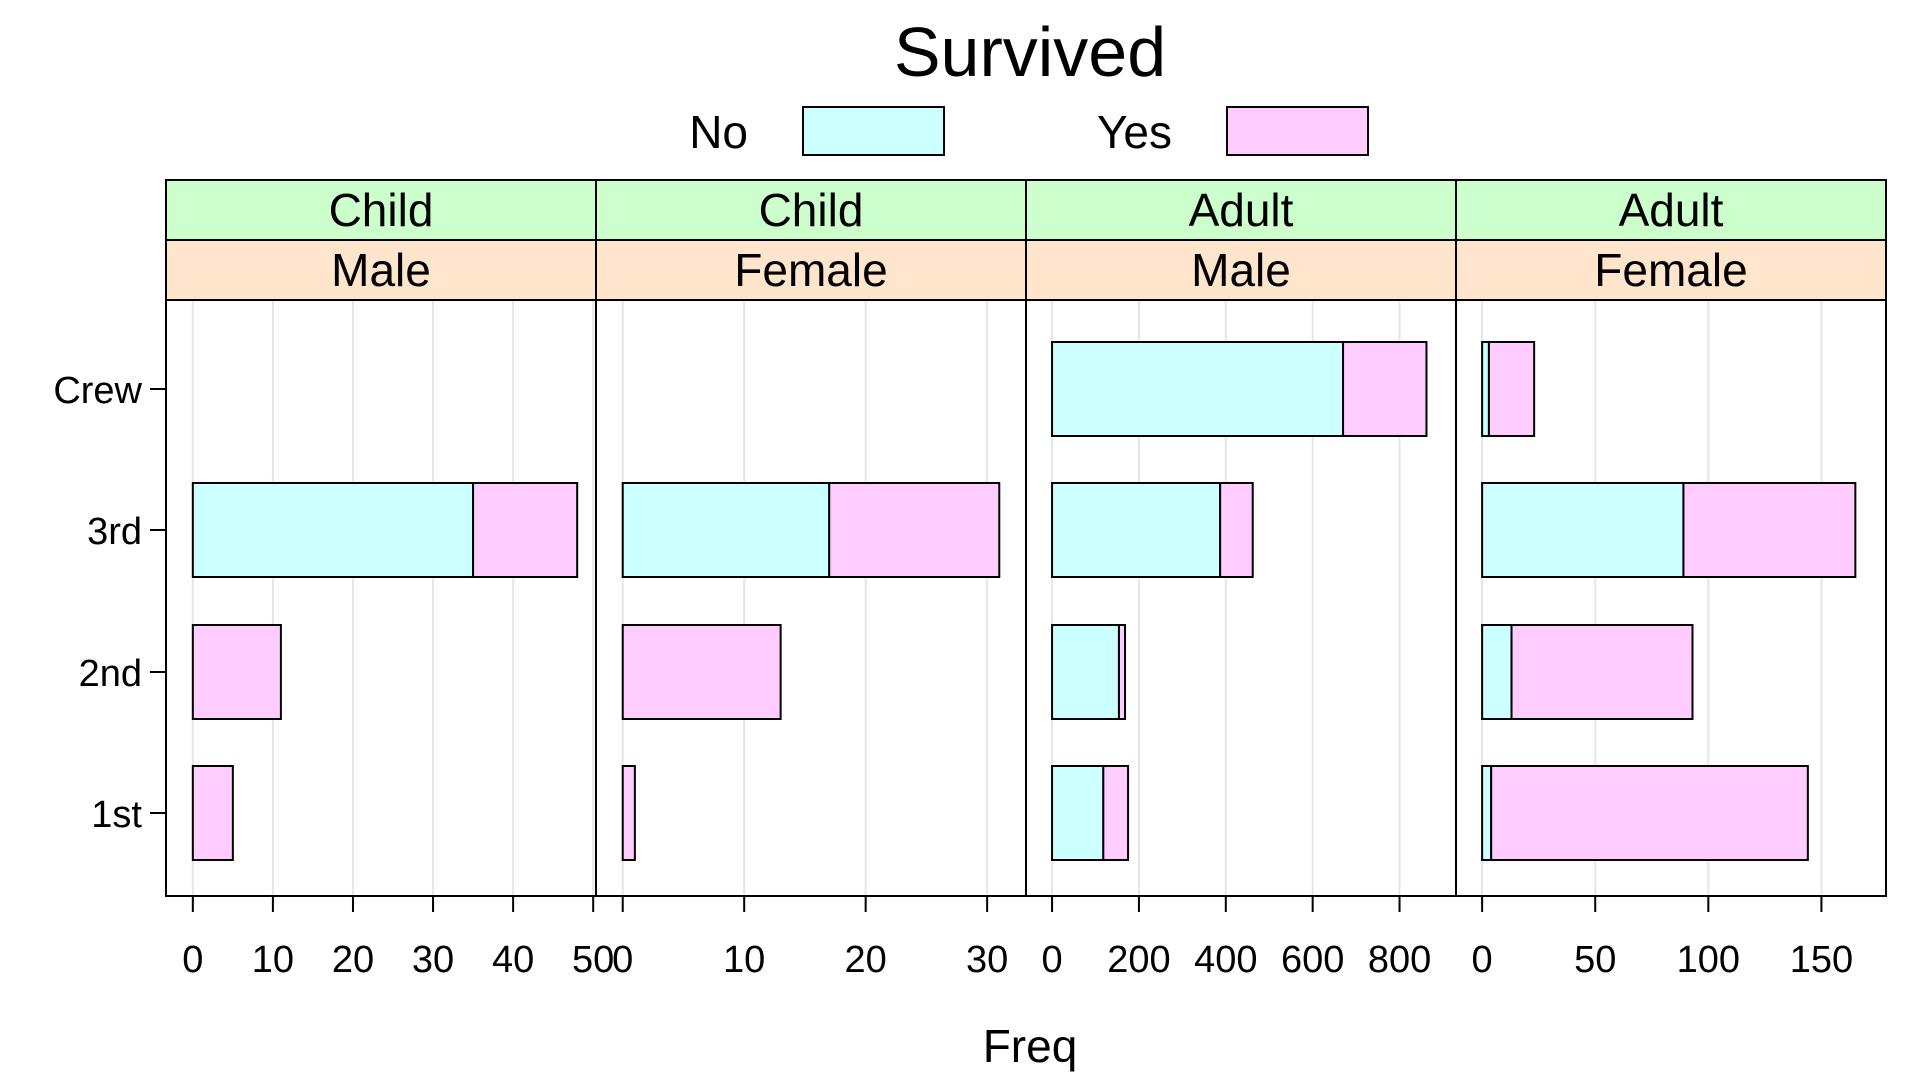  I want to click on legend: No Yes, so click(1029, 132).